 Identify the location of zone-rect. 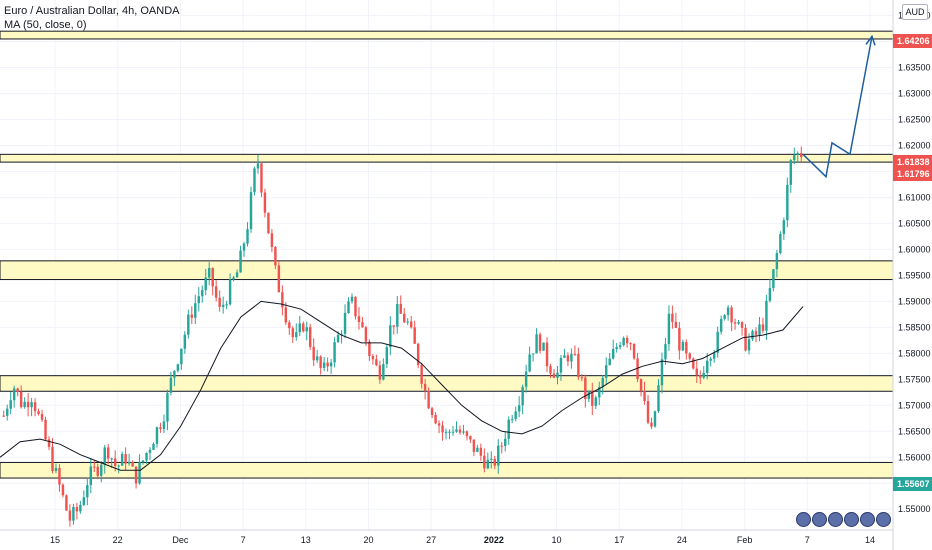
(447, 270).